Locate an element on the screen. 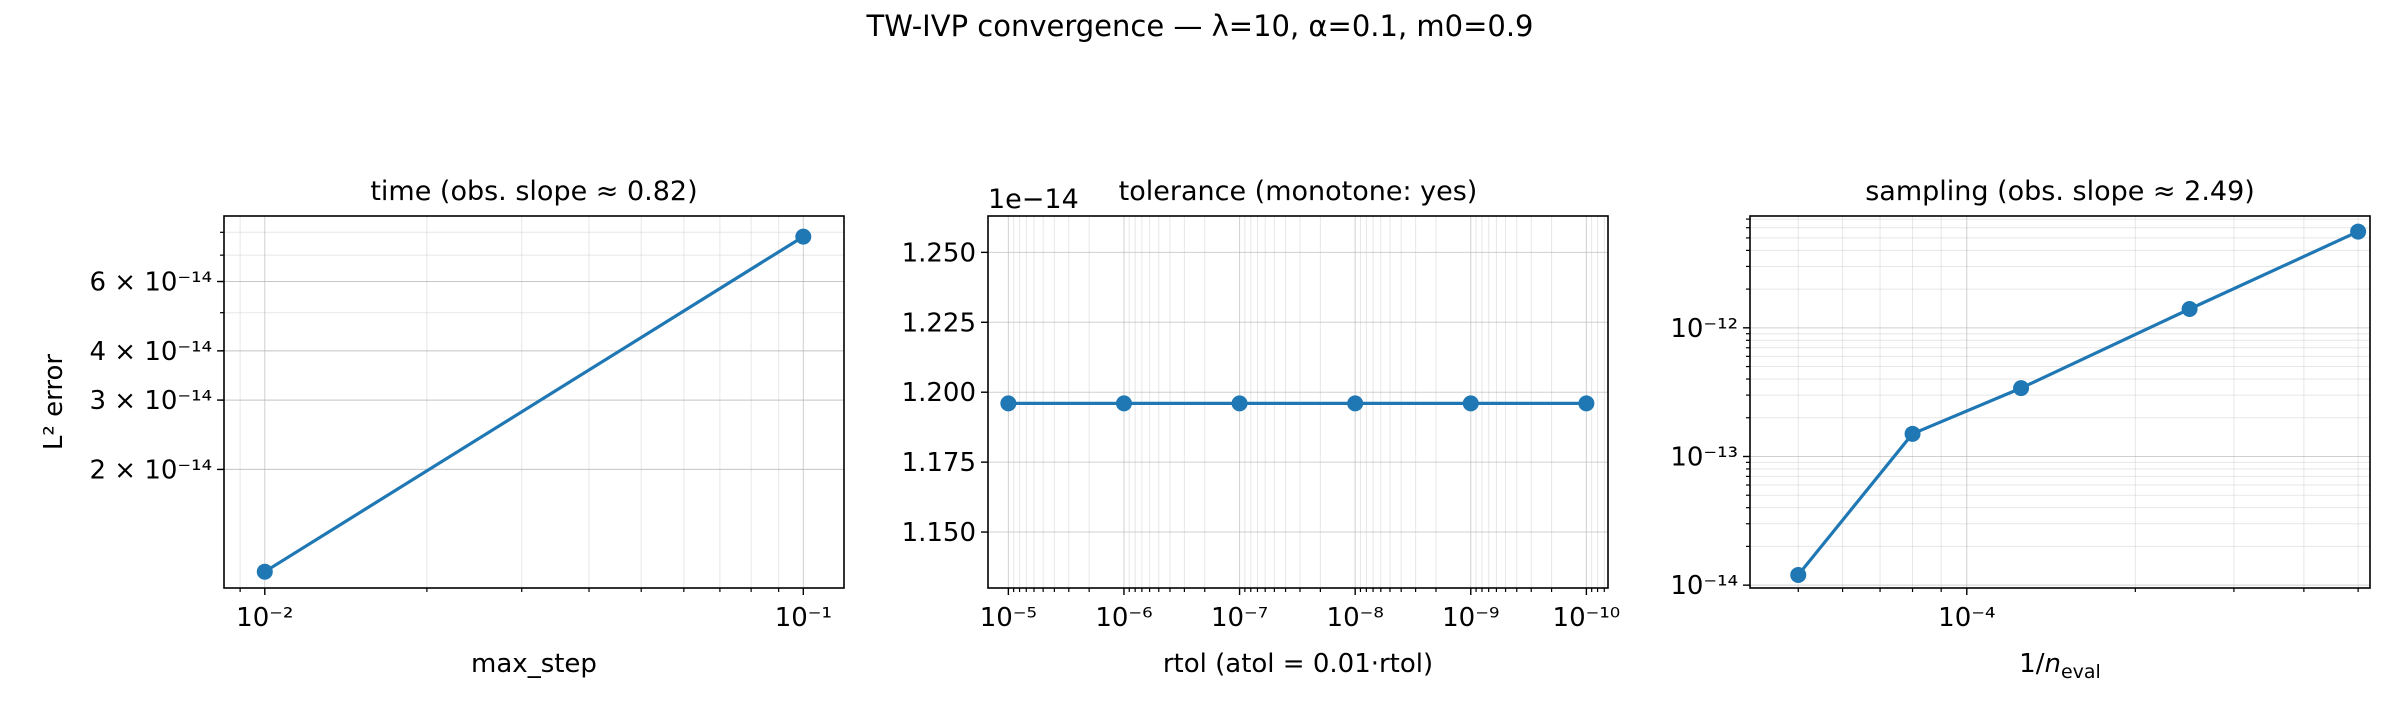 This screenshot has width=2400, height=720. x-tick-label: 10⁻² is located at coordinates (264, 618).